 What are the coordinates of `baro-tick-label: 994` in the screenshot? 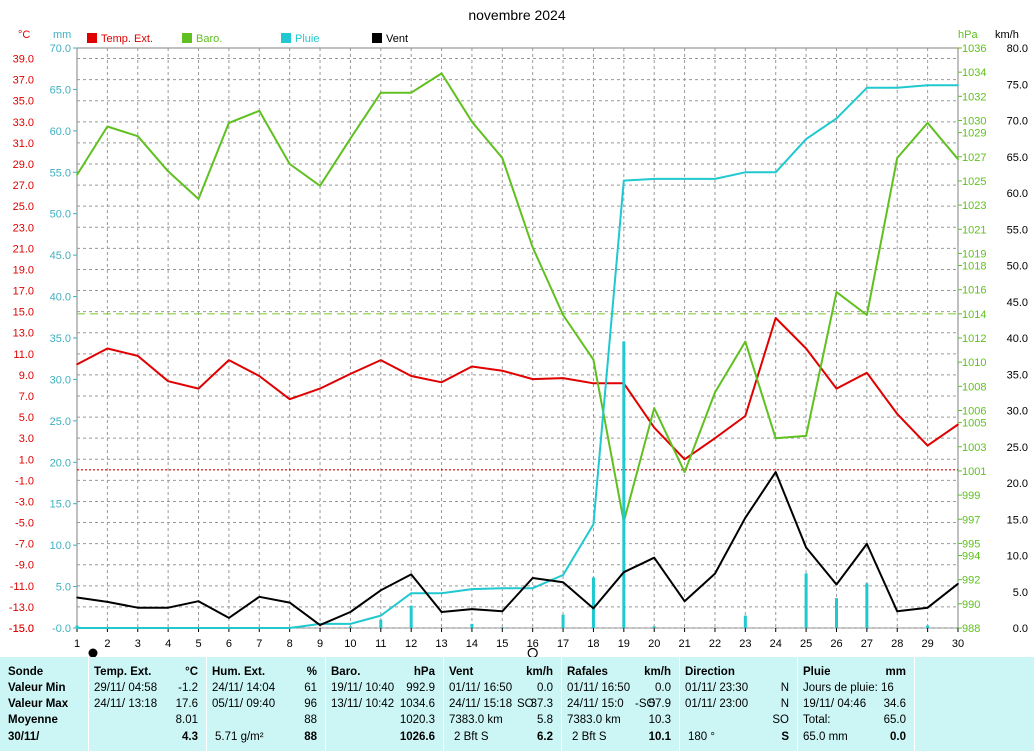 It's located at (971, 557).